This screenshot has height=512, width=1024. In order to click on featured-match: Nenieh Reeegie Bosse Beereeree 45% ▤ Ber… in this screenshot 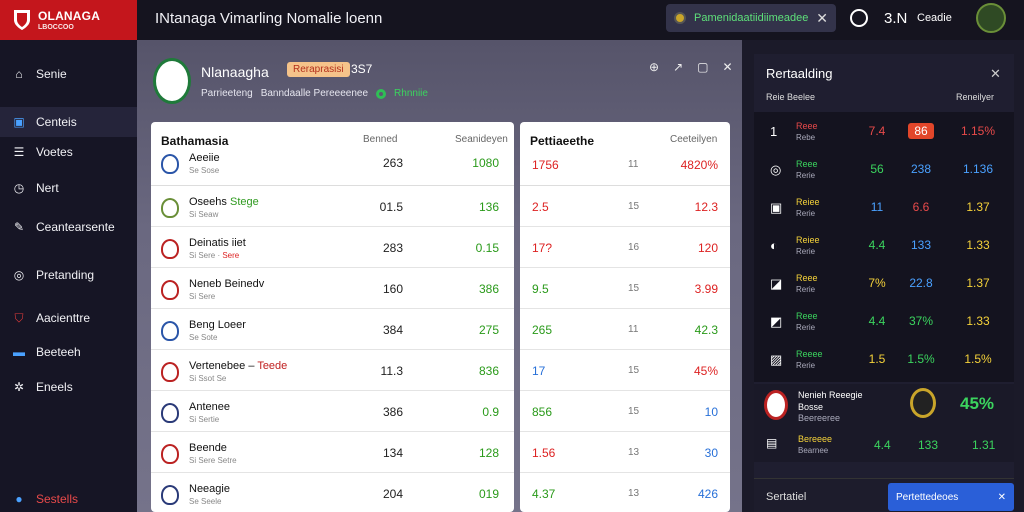, I will do `click(884, 423)`.